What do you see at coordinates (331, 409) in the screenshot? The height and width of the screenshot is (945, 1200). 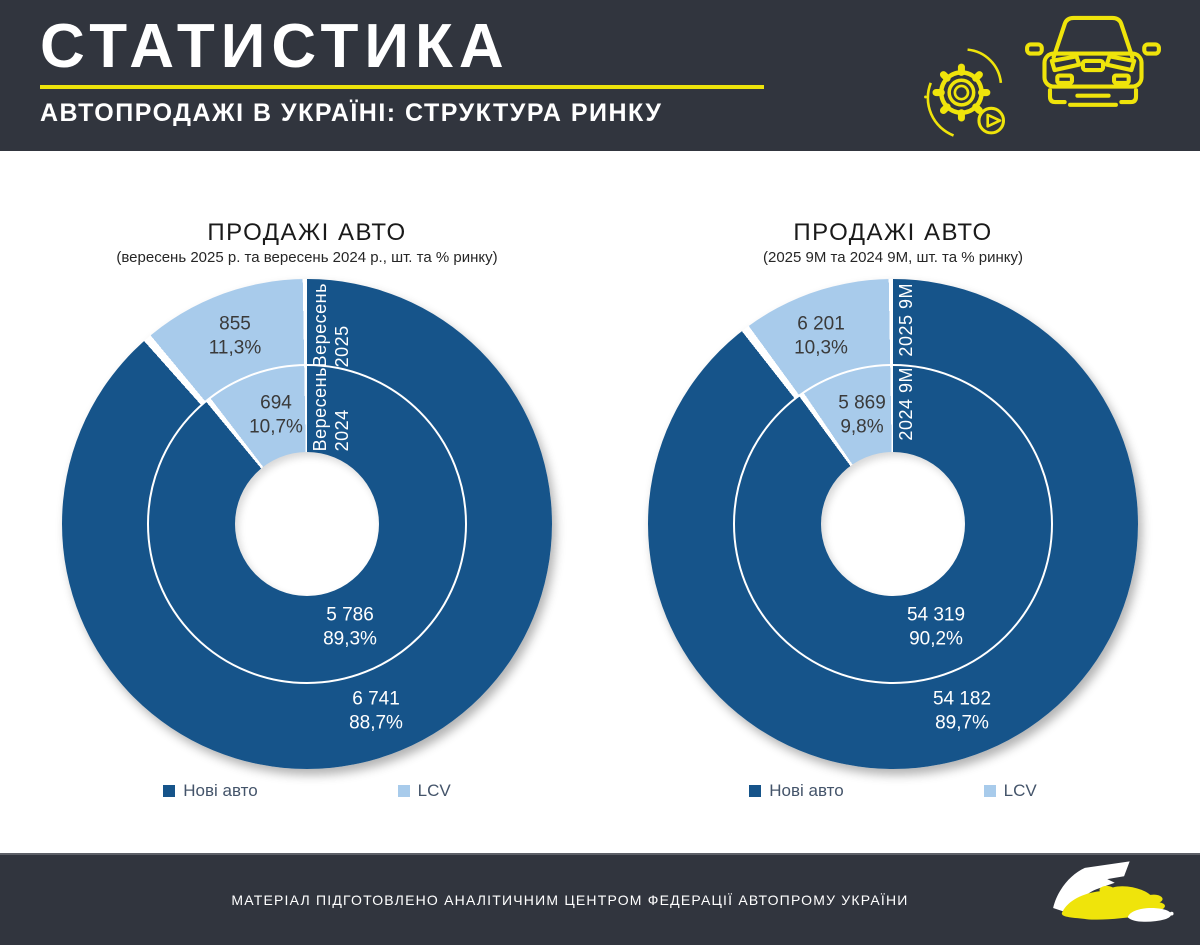 I see `ring-label-2024: Вересень 2024` at bounding box center [331, 409].